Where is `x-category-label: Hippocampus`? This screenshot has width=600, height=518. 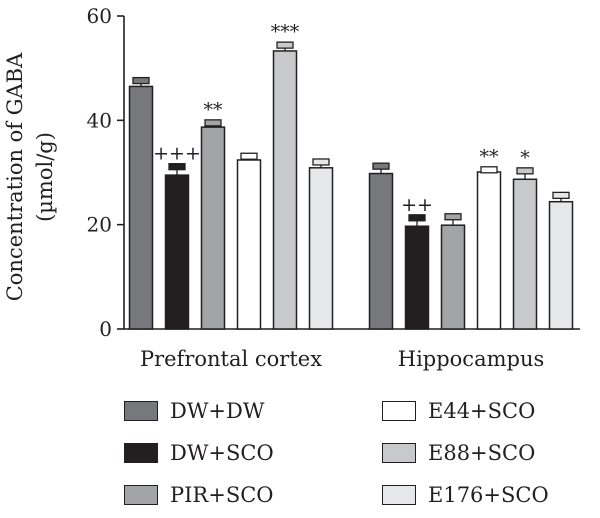 x-category-label: Hippocampus is located at coordinates (471, 359).